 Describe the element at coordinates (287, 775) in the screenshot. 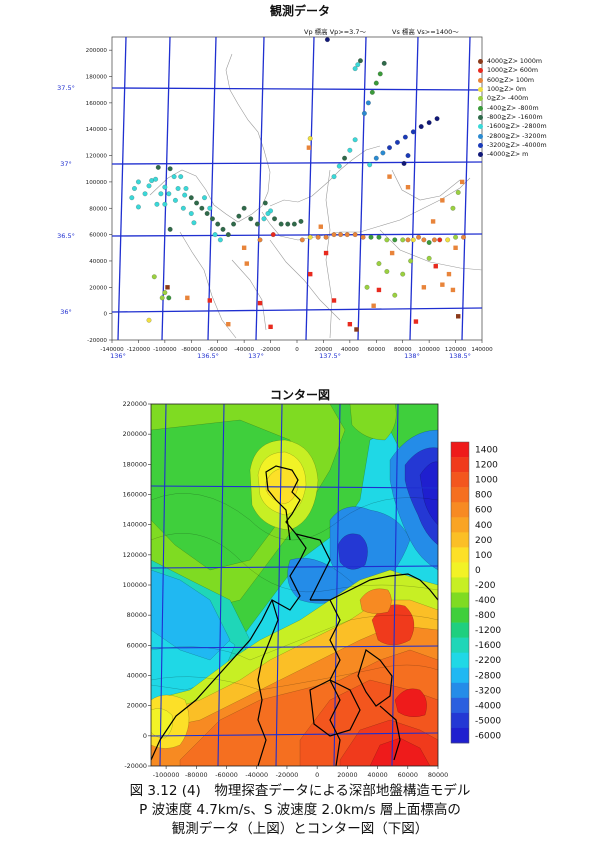

I see `bottom-x-tick-label: -20000` at that location.